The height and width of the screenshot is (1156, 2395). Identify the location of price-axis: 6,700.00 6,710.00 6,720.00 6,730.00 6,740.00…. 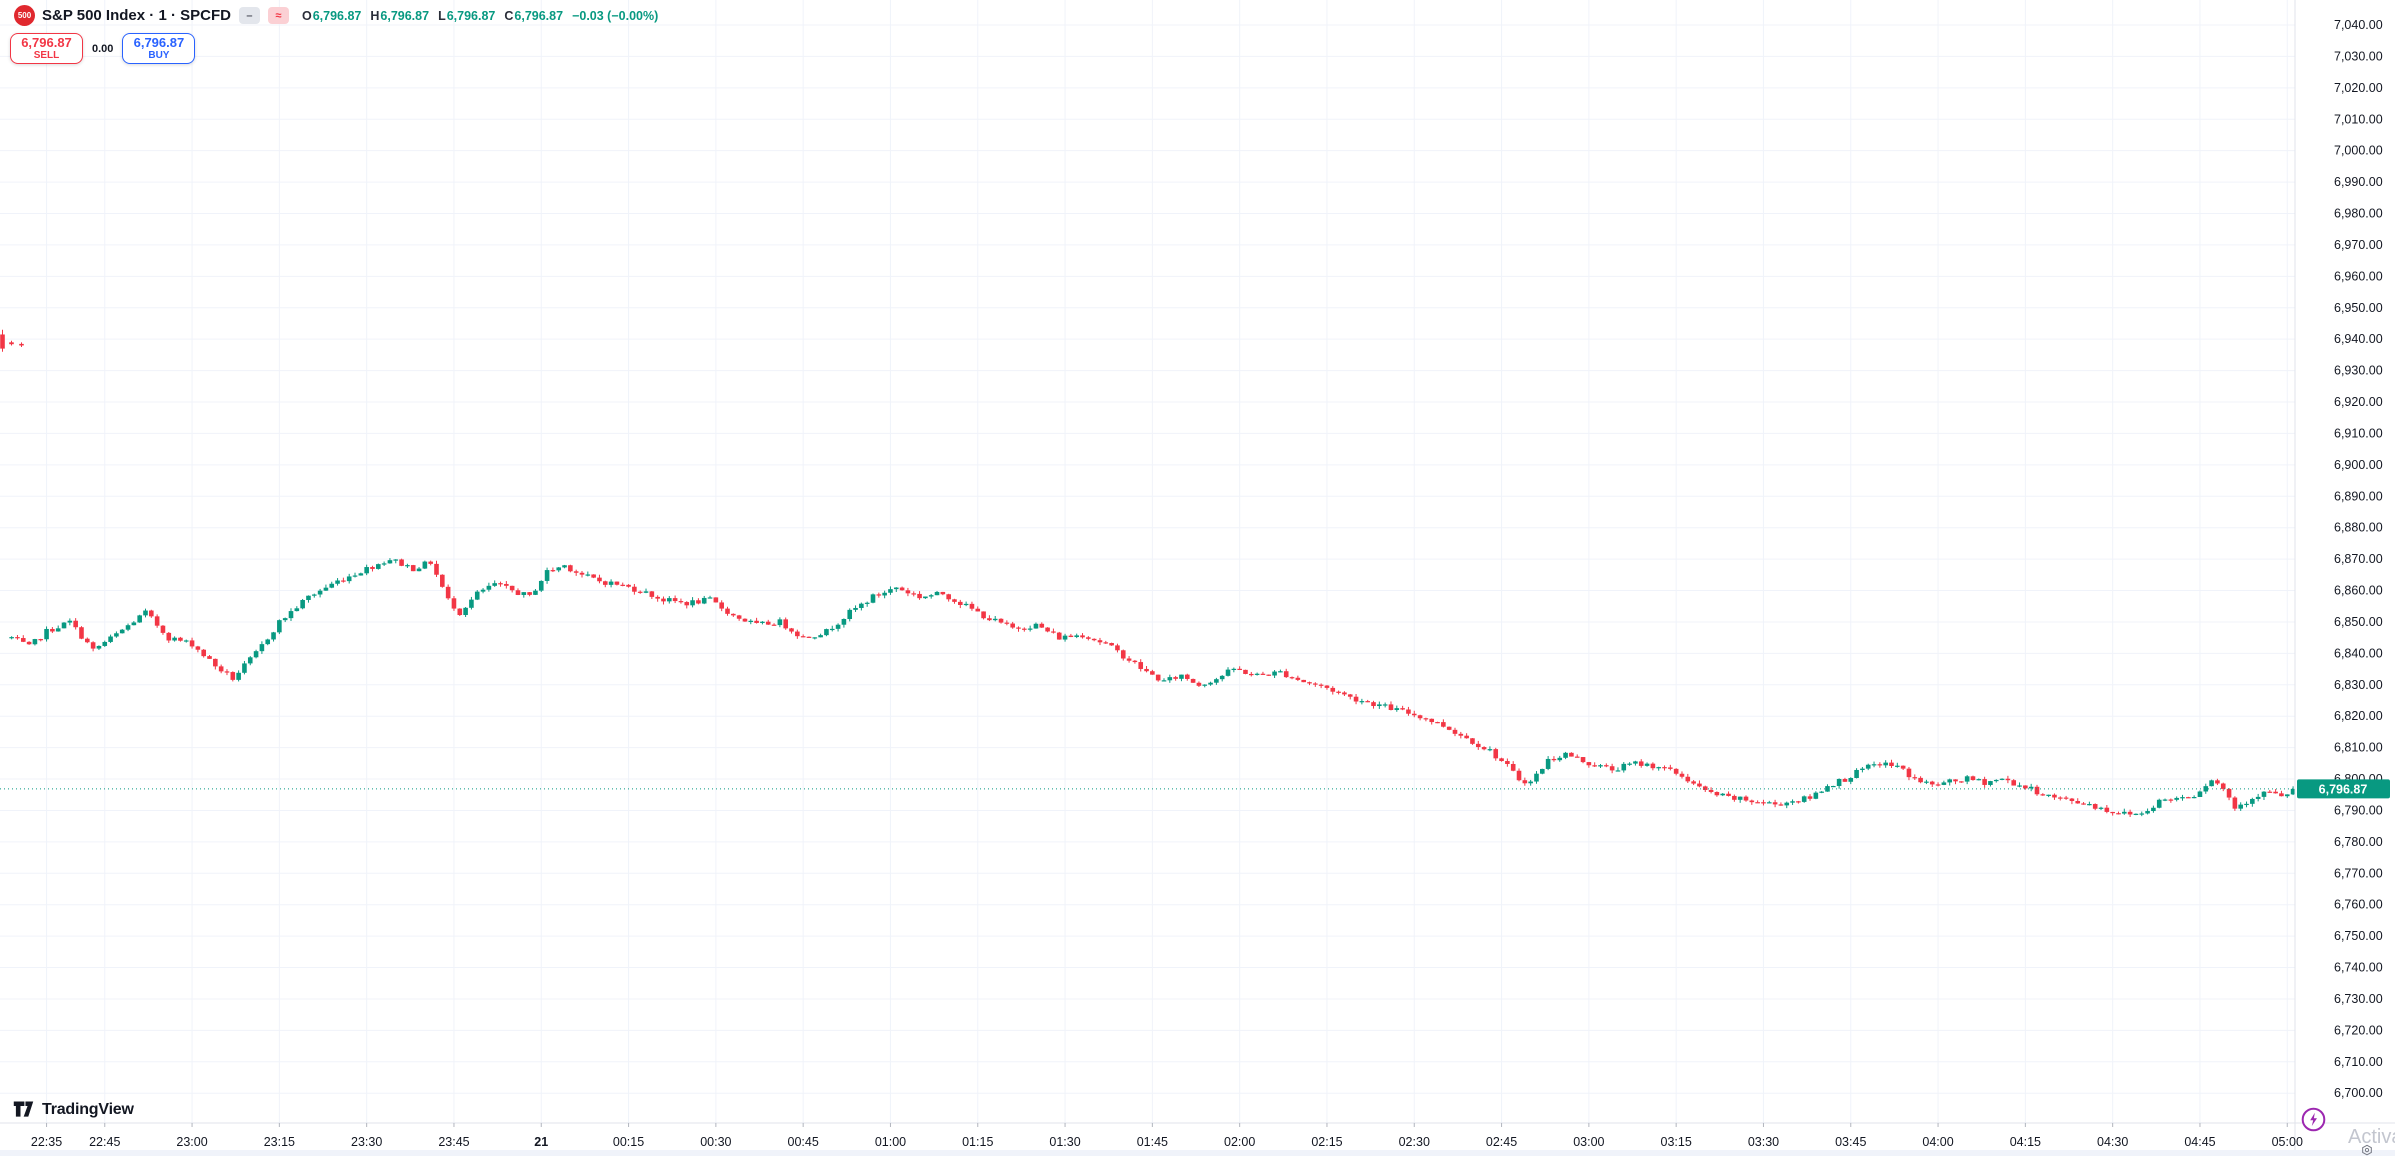
(2358, 559).